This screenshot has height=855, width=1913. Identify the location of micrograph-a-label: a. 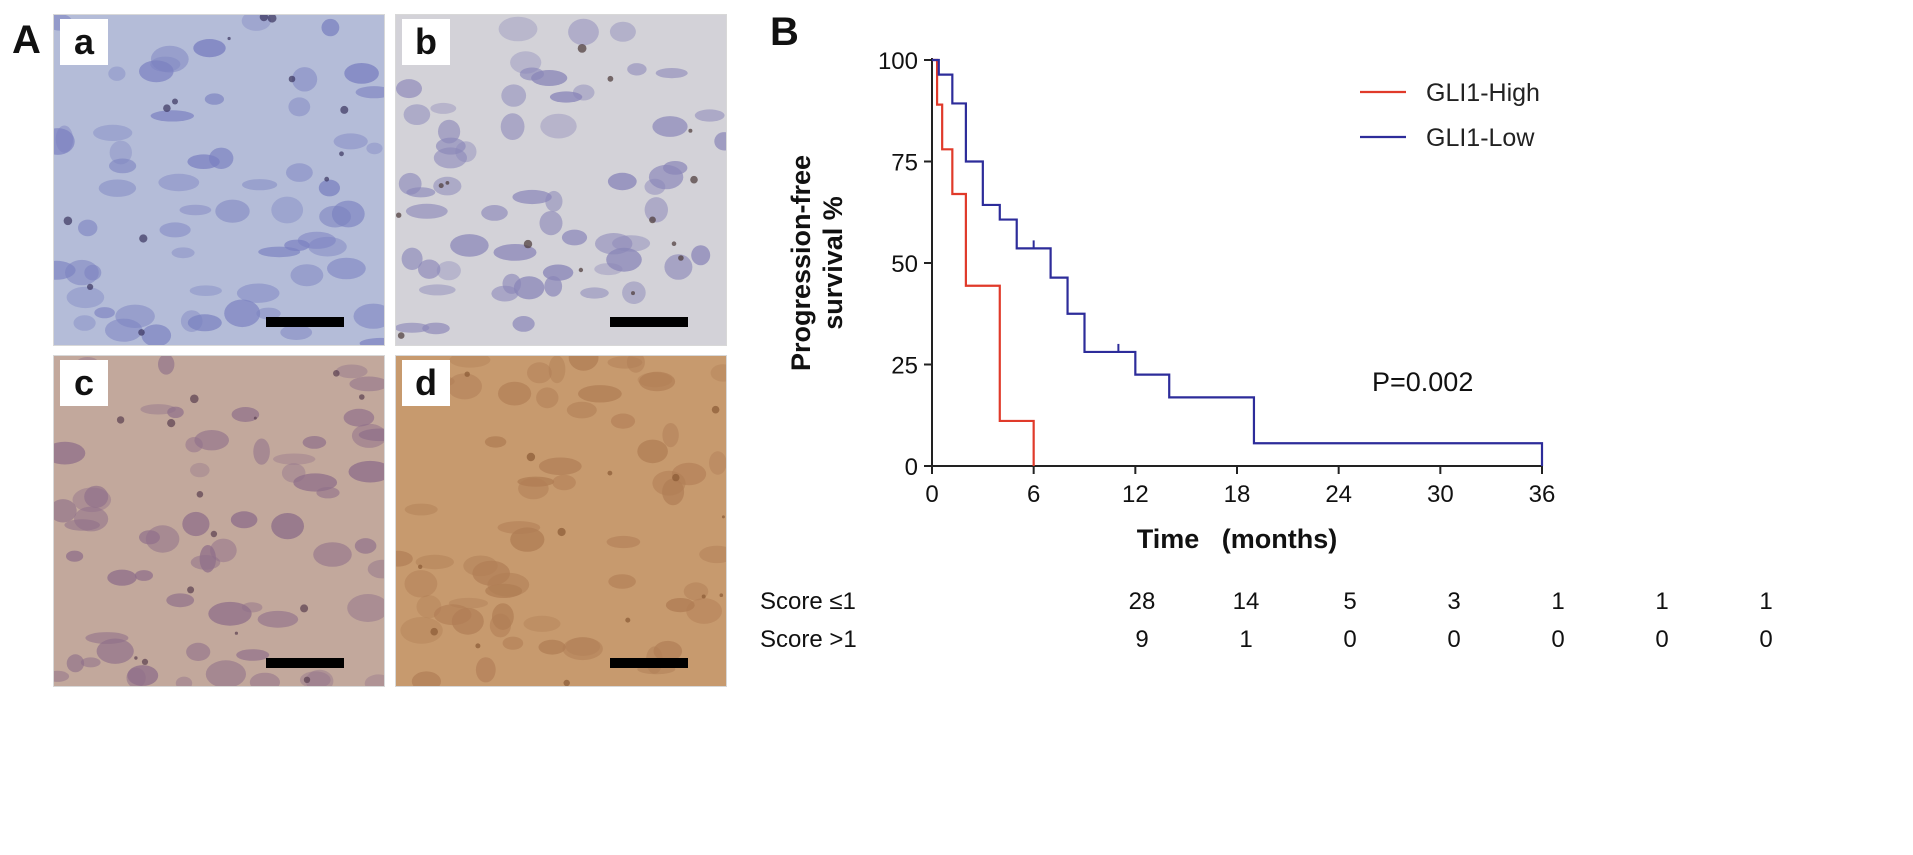
(84, 42).